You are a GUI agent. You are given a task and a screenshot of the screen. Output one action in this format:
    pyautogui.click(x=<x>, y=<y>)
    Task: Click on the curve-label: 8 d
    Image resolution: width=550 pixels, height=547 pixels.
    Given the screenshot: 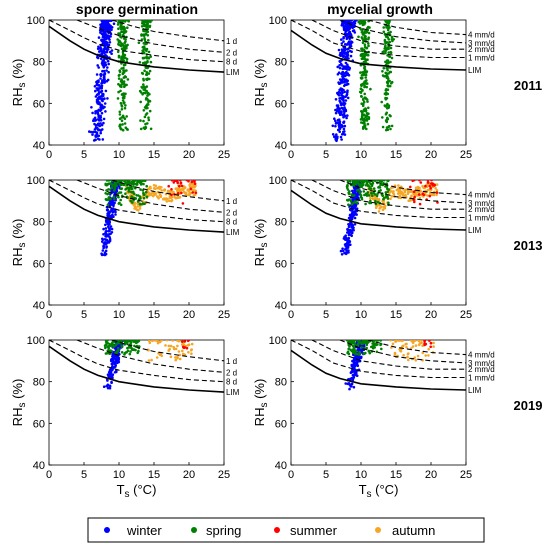 What is the action you would take?
    pyautogui.click(x=231, y=382)
    